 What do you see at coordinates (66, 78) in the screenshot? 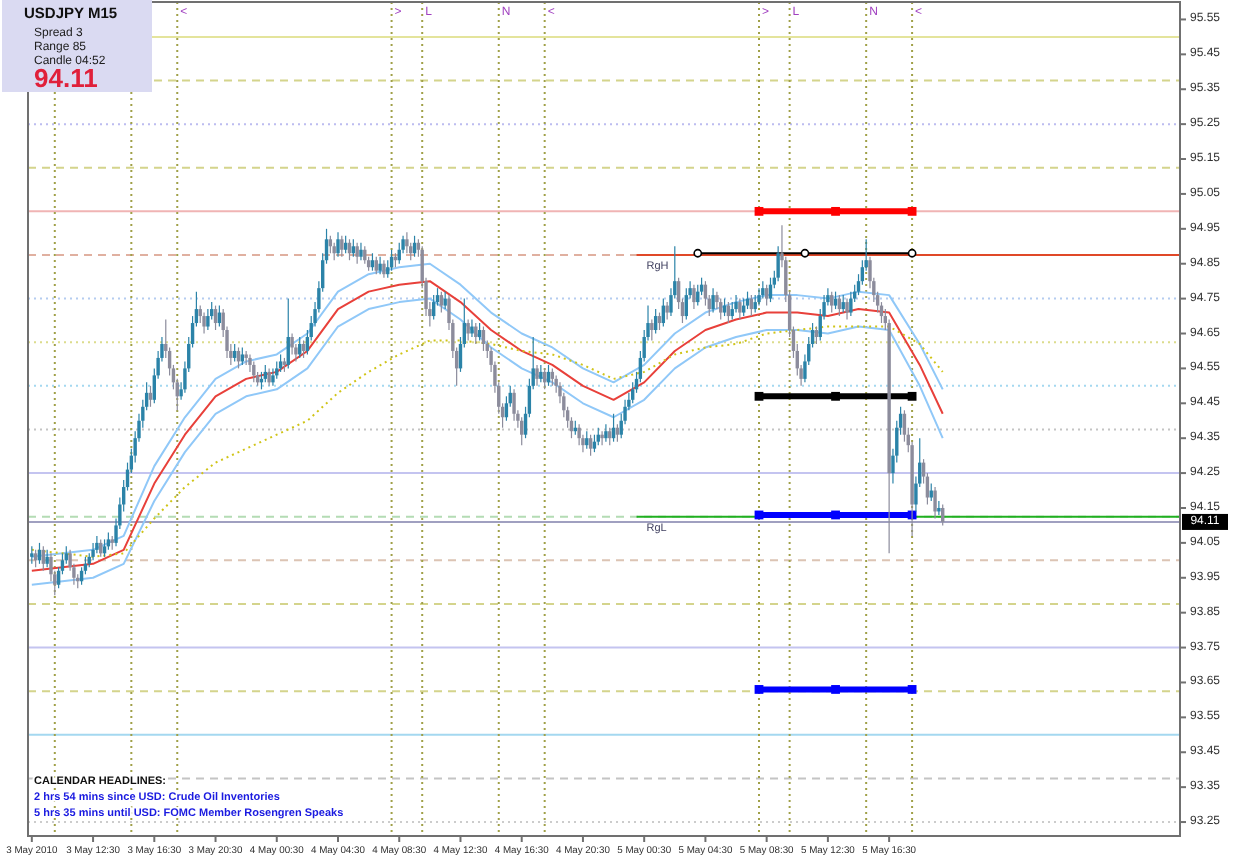
I see `annotation: 94.11` at bounding box center [66, 78].